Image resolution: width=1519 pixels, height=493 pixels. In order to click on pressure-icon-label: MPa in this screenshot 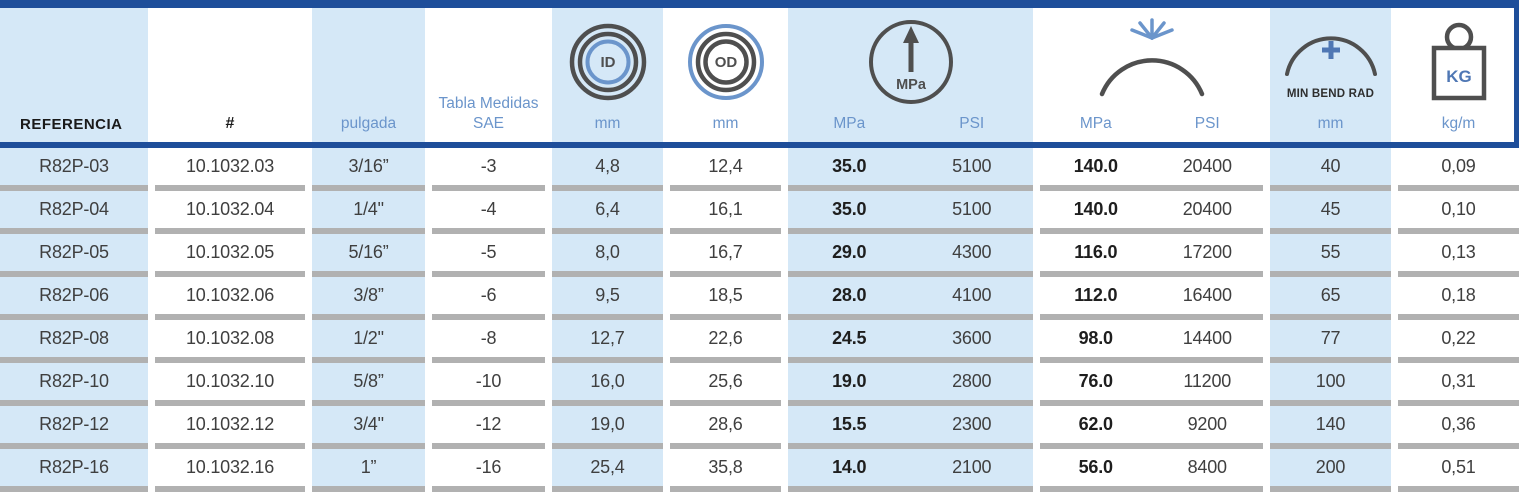, I will do `click(911, 85)`.